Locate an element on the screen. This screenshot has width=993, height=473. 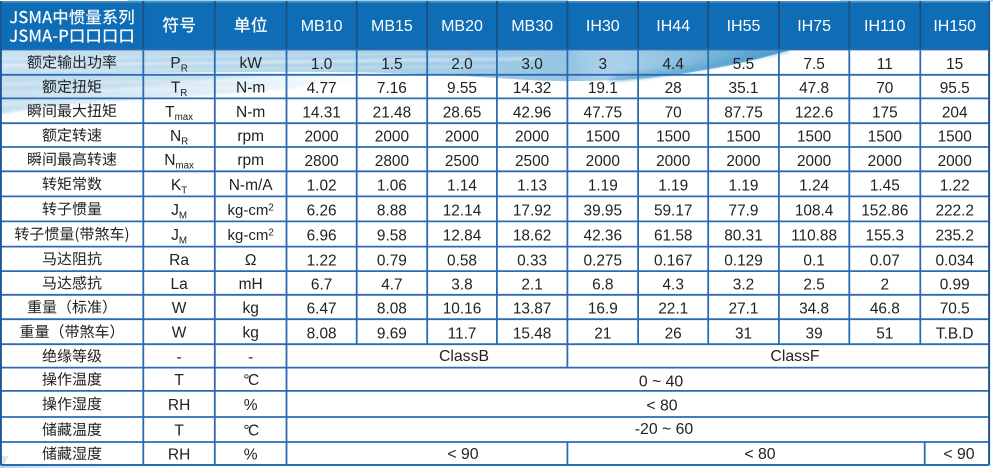
svg-text: 11.7 is located at coordinates (462, 333).